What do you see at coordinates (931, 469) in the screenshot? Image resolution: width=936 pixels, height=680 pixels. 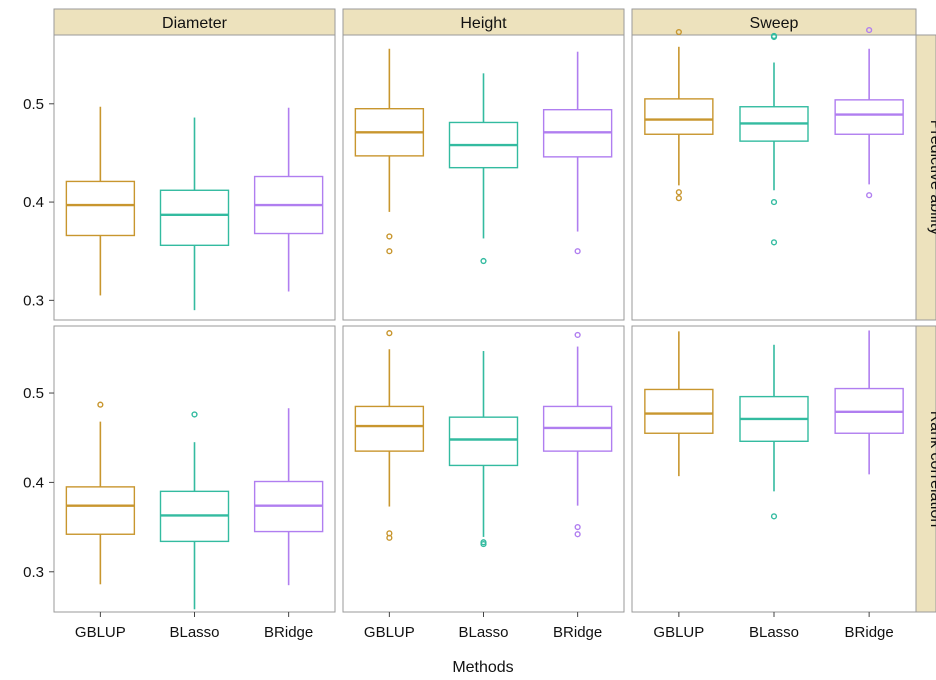 I see `row-strip-label-rank-correlation: Rank correlation` at bounding box center [931, 469].